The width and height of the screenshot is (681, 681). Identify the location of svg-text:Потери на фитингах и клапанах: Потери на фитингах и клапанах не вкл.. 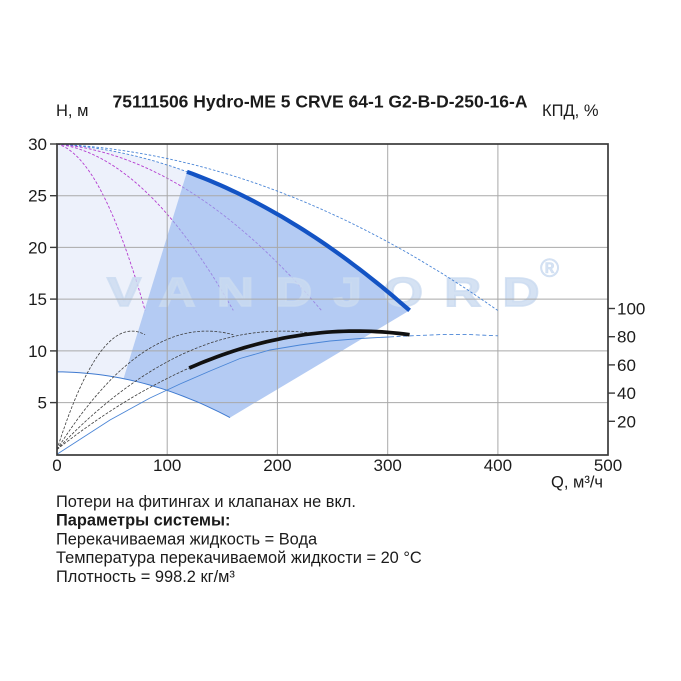
(206, 502).